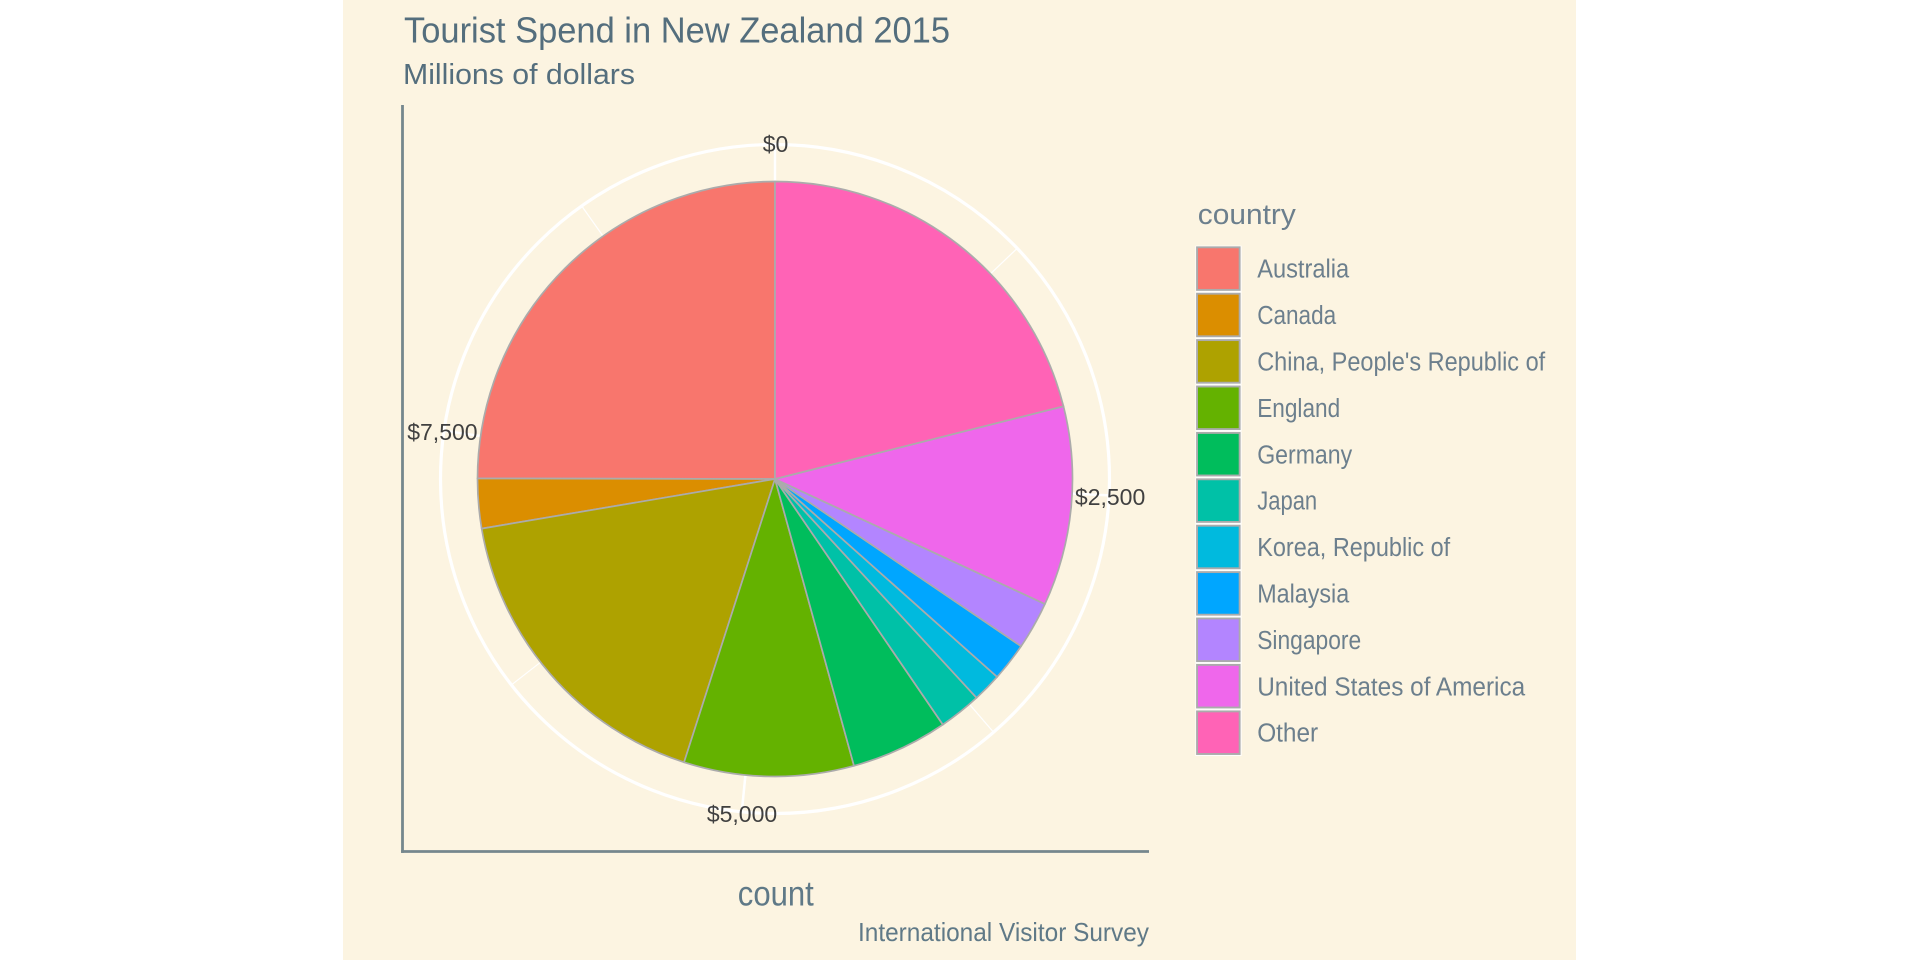 The width and height of the screenshot is (1920, 960). Describe the element at coordinates (1287, 734) in the screenshot. I see `svg-text: Other` at that location.